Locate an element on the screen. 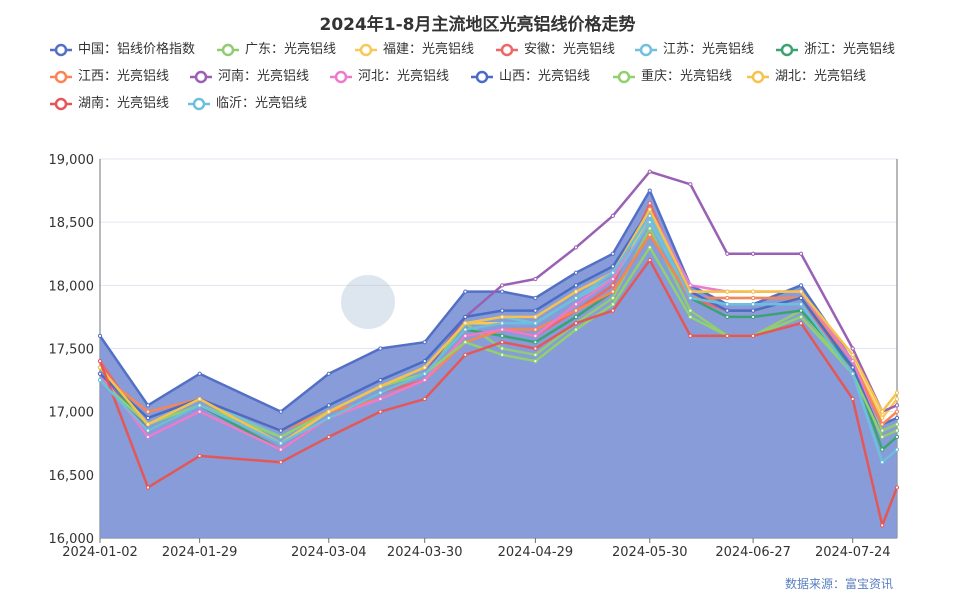  legend-item: 江西：光亮铝线 is located at coordinates (109, 77).